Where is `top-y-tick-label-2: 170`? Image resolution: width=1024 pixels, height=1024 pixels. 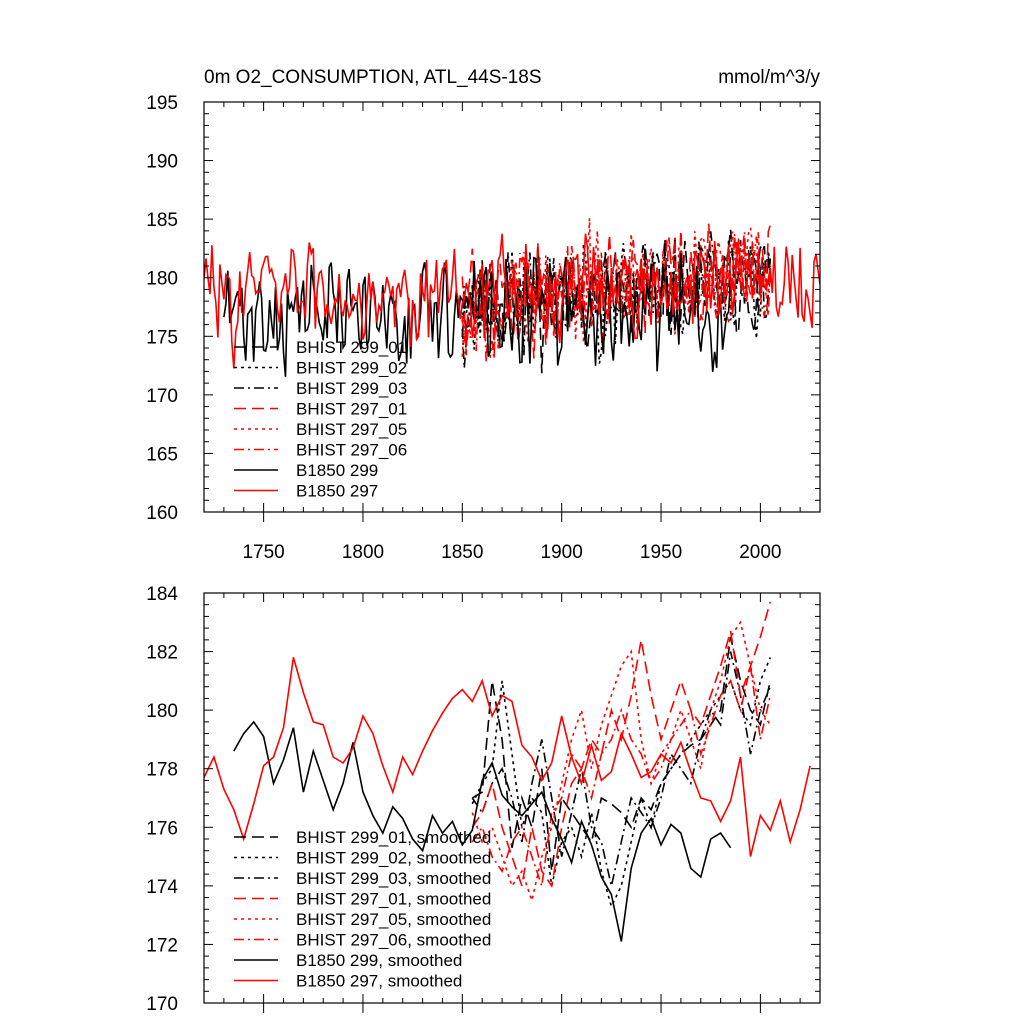 top-y-tick-label-2: 170 is located at coordinates (162, 396).